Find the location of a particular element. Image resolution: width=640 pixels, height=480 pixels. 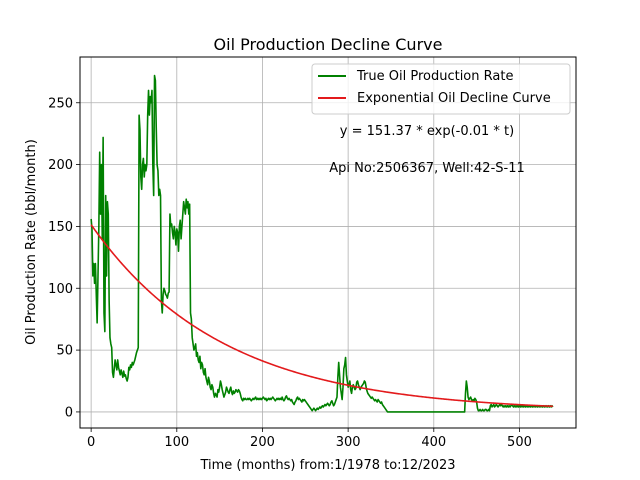

y-axis-label: Oil Production Rate (bbl/month) is located at coordinates (31, 242).